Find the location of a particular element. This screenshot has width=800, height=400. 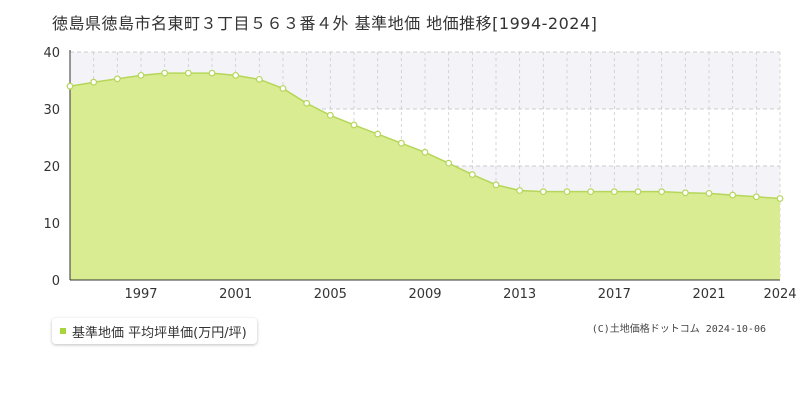

legend: 基準地価 平均坪単価(万円/坪) is located at coordinates (154, 331).